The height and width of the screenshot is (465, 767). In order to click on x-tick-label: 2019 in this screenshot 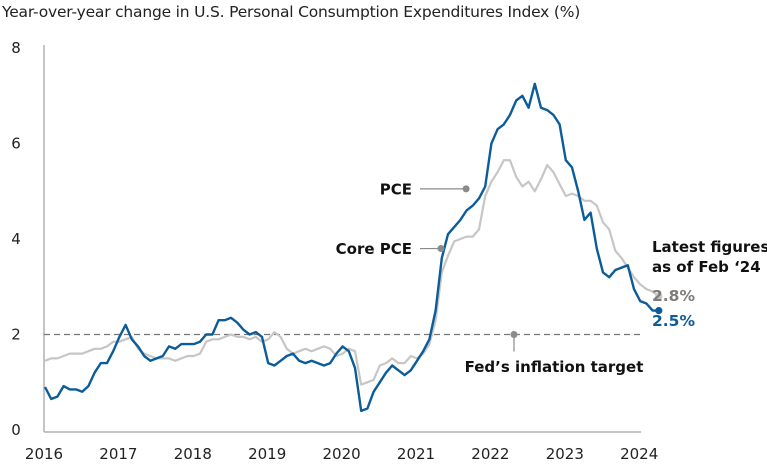, I will do `click(267, 454)`.